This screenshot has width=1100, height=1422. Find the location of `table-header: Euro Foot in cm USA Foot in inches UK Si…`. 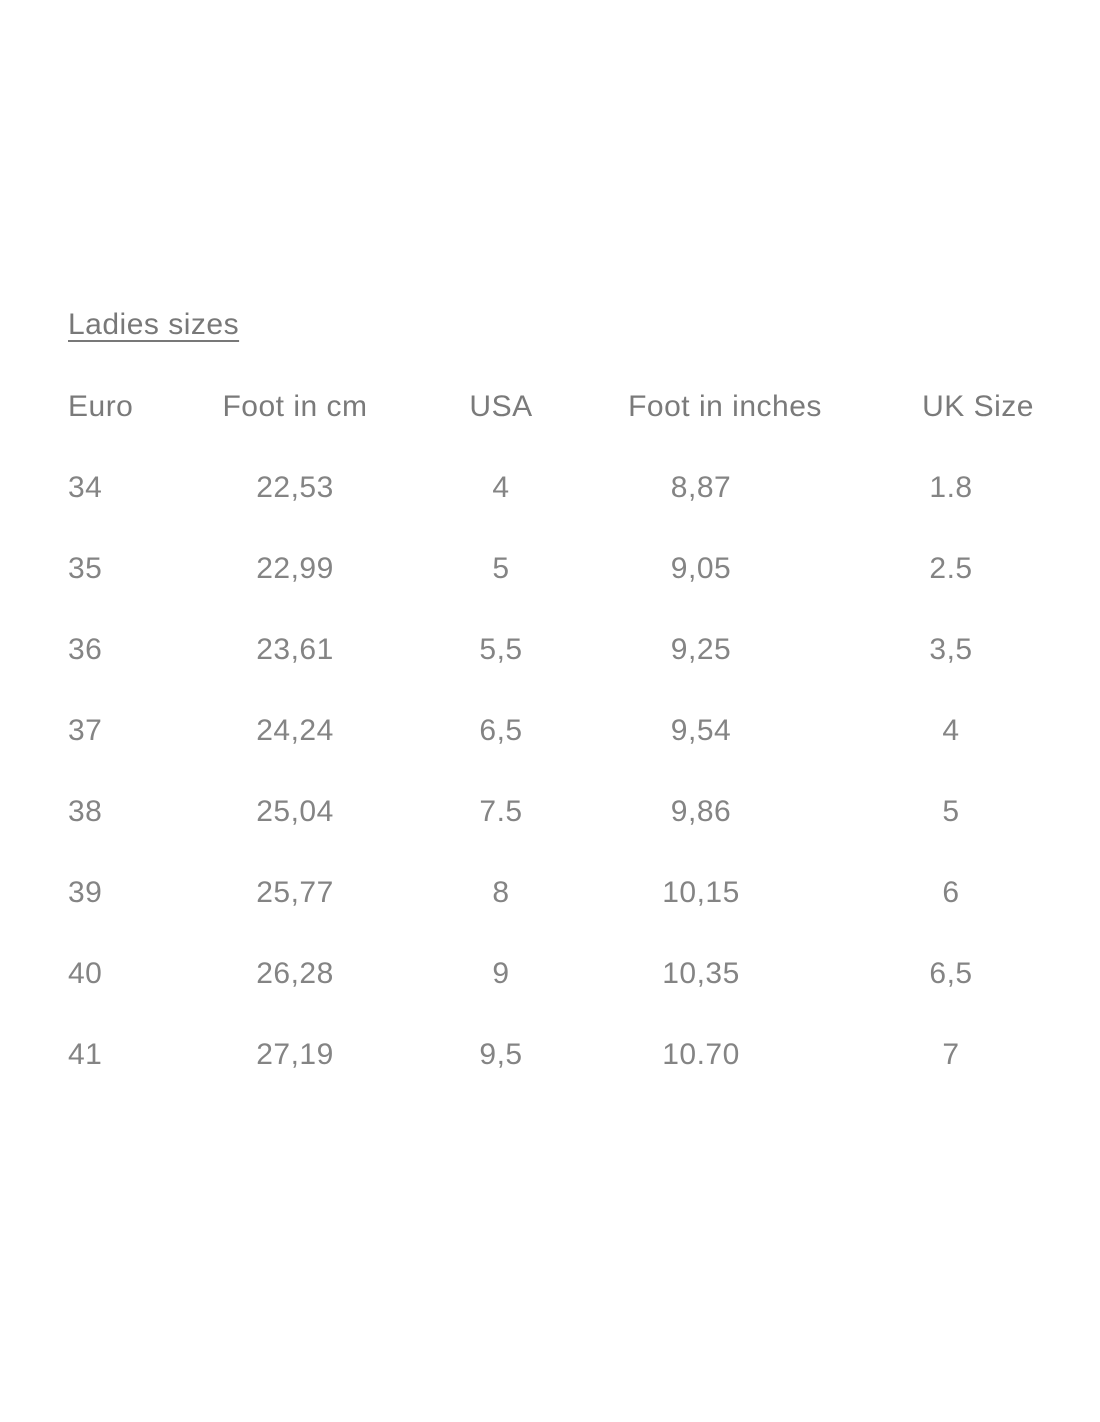

table-header: Euro Foot in cm USA Foot in inches UK Si… is located at coordinates (572, 406).